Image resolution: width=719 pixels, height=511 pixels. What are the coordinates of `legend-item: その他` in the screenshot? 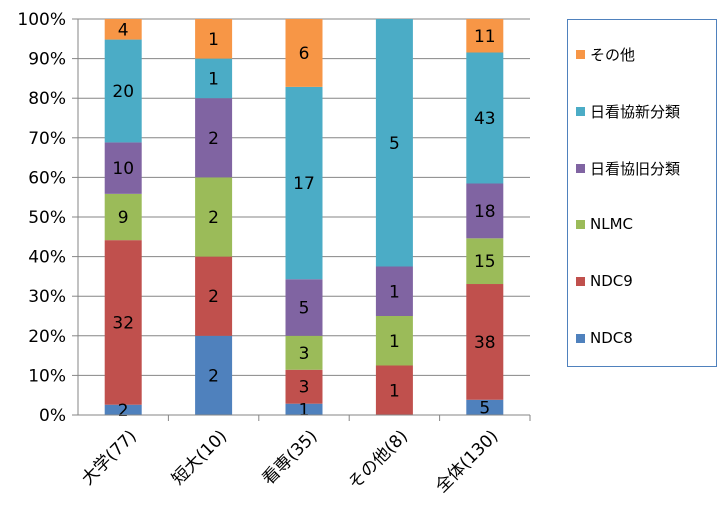 It's located at (605, 54).